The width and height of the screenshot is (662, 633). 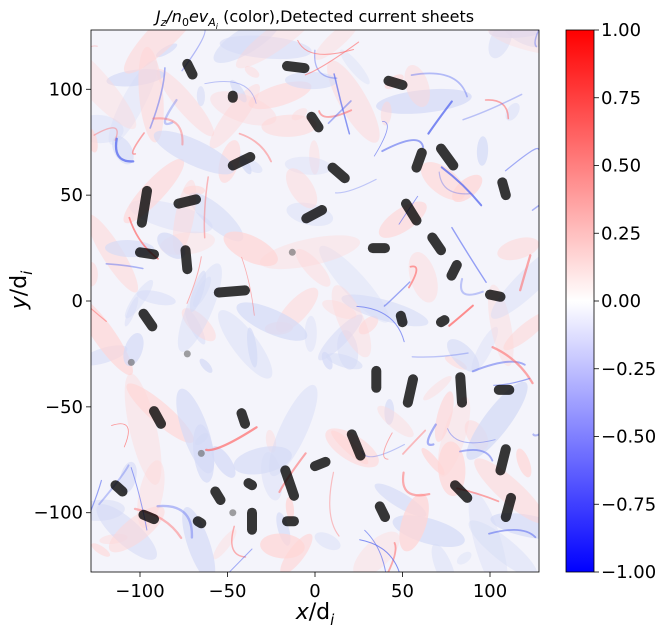 I want to click on y-tick-label: 50, so click(x=71, y=195).